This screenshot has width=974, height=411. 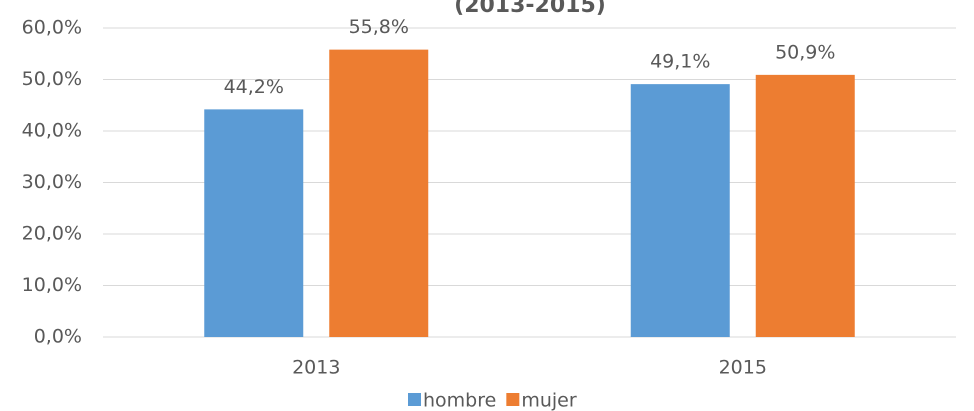 I want to click on value-label: 49,1%, so click(x=680, y=62).